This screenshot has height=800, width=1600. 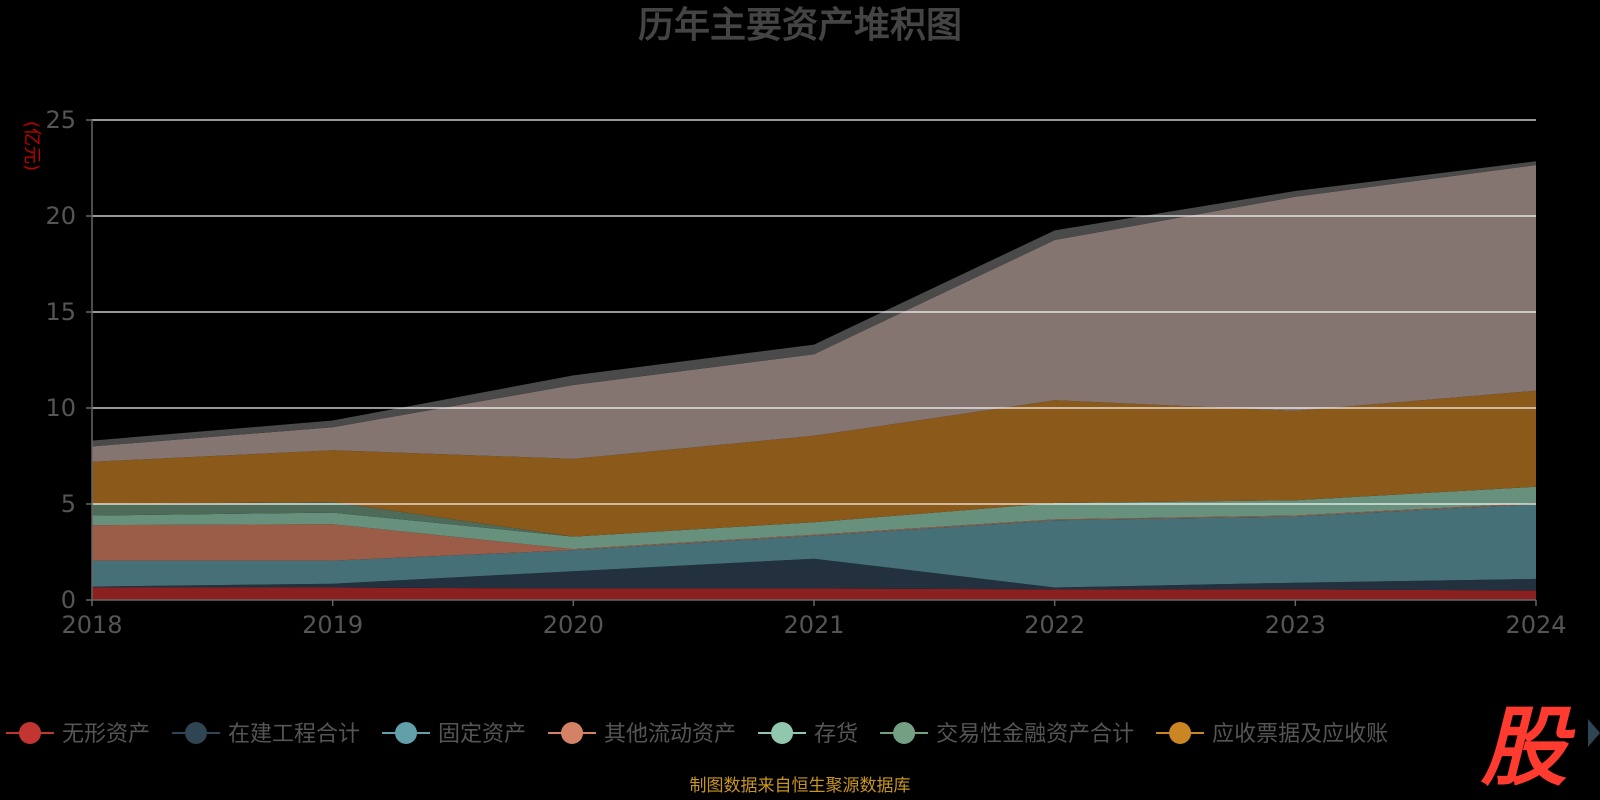 I want to click on legend-next-arrow-icon, so click(x=1594, y=733).